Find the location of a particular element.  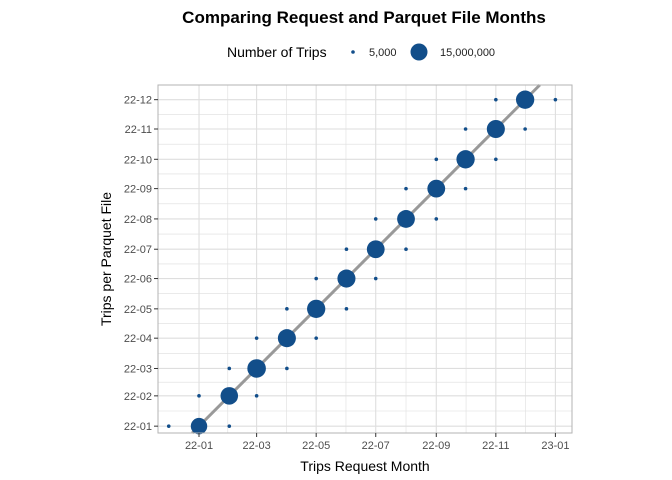

y-tick-label: 22-07 is located at coordinates (138, 250).